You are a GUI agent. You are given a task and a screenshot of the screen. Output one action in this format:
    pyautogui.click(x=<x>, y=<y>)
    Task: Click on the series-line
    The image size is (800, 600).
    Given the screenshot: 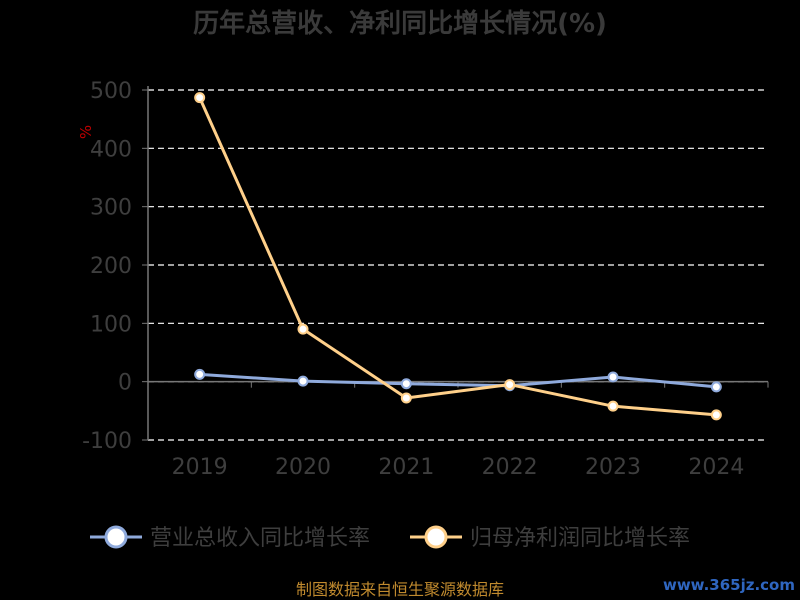 What is the action you would take?
    pyautogui.click(x=458, y=380)
    